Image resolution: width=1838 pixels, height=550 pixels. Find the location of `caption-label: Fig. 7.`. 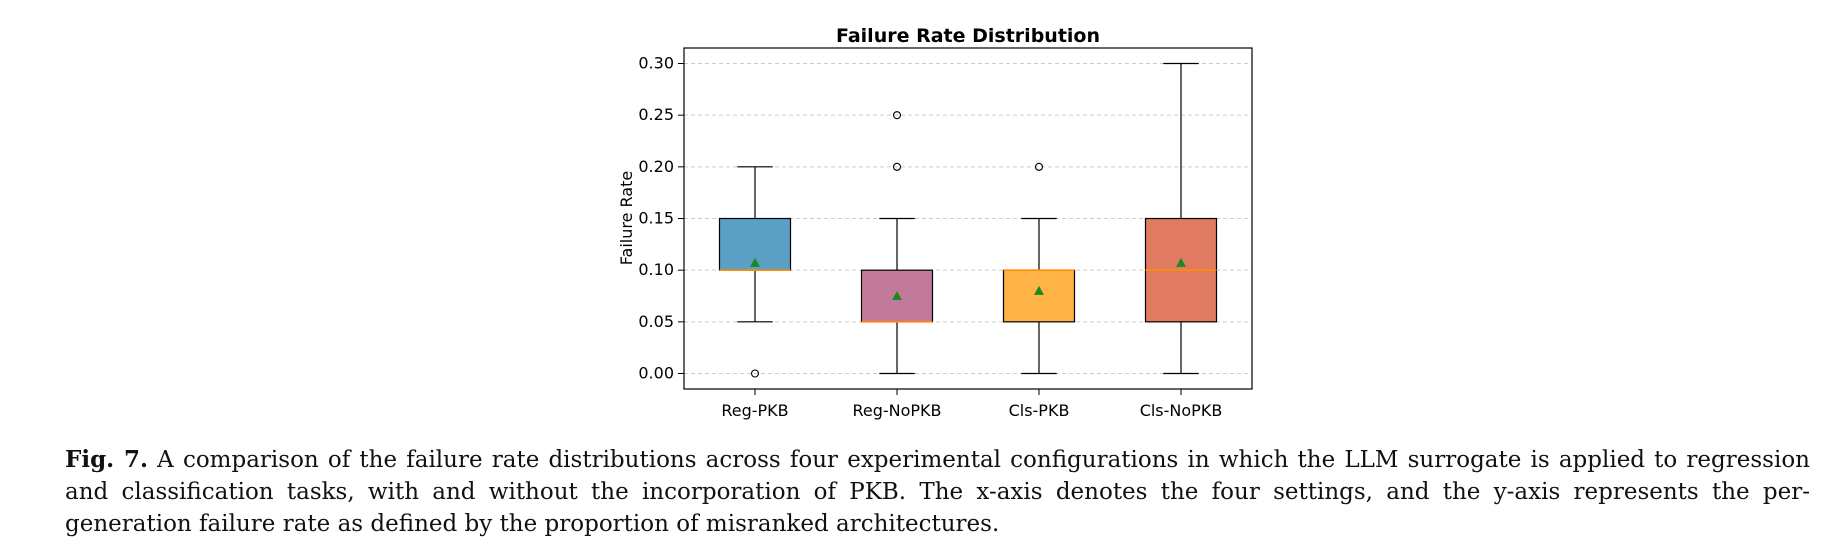

caption-label: Fig. 7. is located at coordinates (107, 459).